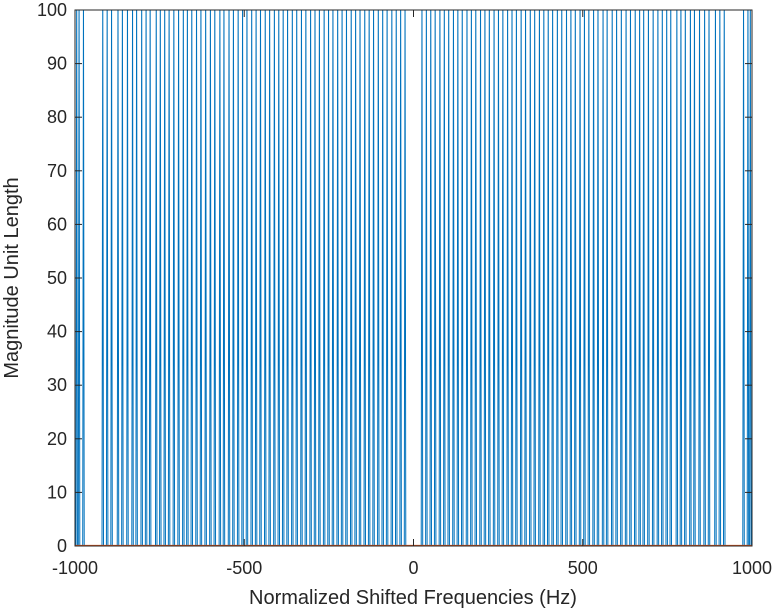  Describe the element at coordinates (57, 64) in the screenshot. I see `y-tick-label: 90` at that location.